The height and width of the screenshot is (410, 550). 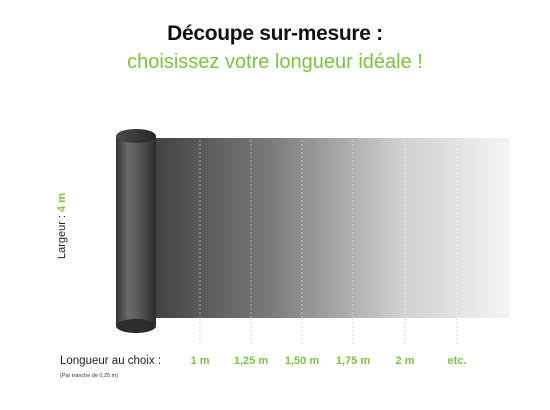 What do you see at coordinates (89, 376) in the screenshot?
I see `length-note: (Par tranche de 0,25 m)` at bounding box center [89, 376].